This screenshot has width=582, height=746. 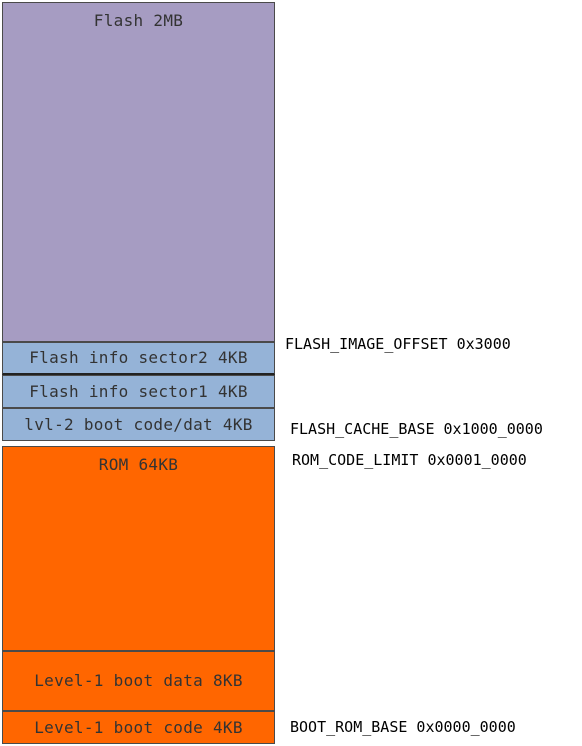 I want to click on lvl2-boot-region: lvl-2 boot code/dat 4KB, so click(x=138, y=424).